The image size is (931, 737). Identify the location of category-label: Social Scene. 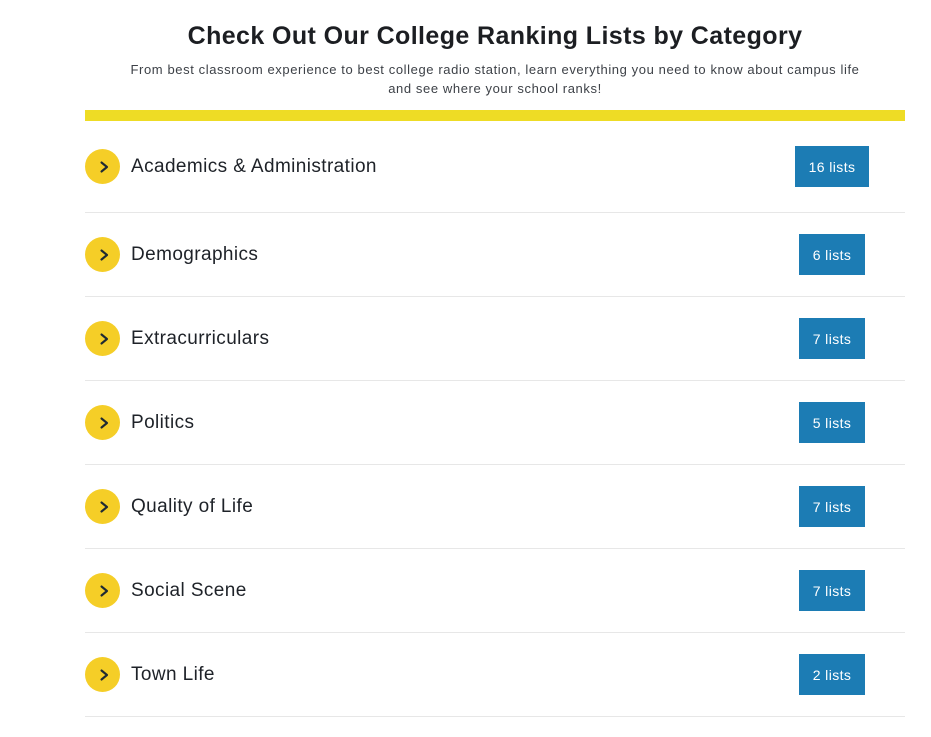
(189, 590).